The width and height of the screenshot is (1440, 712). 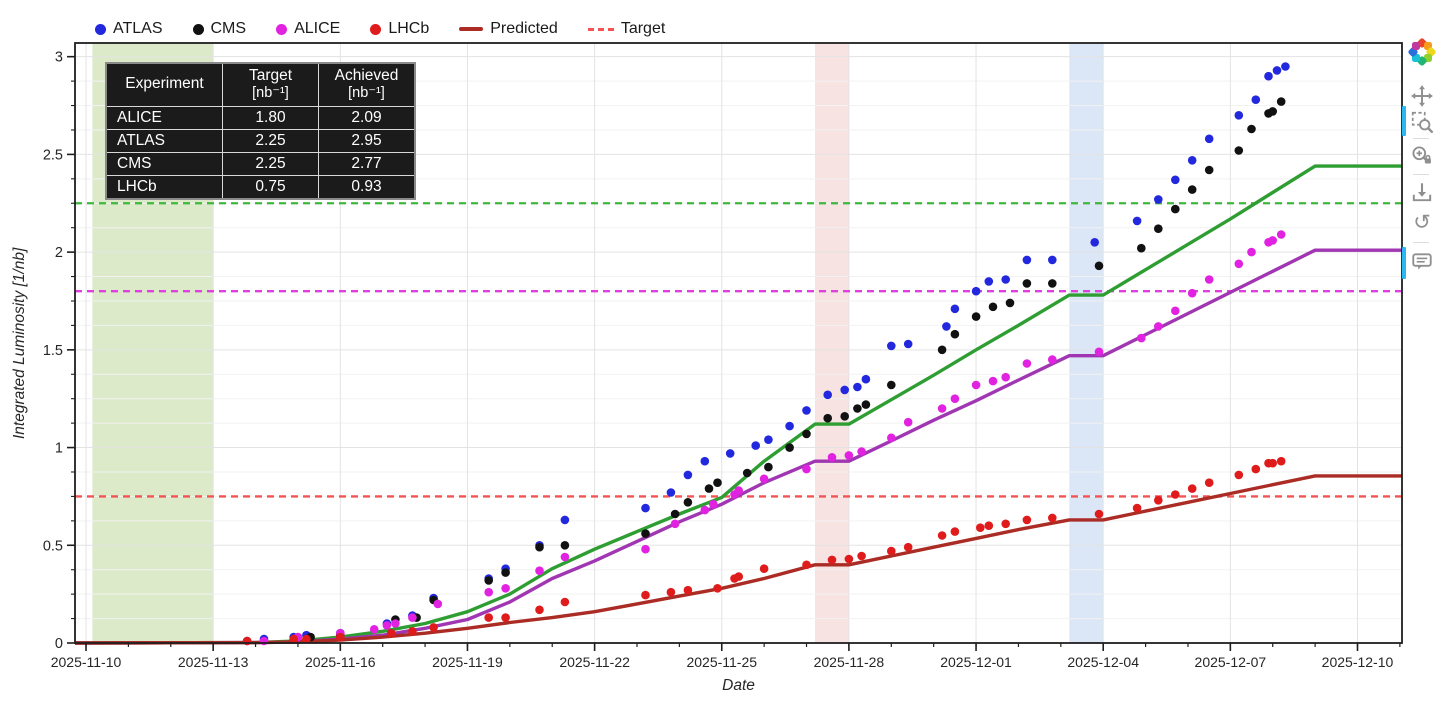 What do you see at coordinates (367, 84) in the screenshot?
I see `col-achieved: Achieved [nb⁻¹]` at bounding box center [367, 84].